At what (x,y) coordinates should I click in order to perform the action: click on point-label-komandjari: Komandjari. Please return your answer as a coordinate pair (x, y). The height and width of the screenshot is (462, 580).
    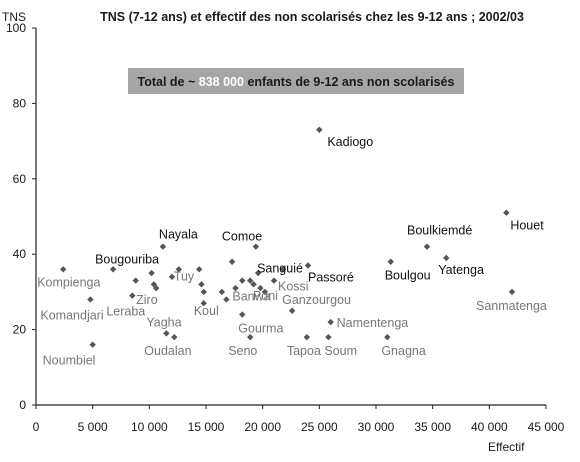
    Looking at the image, I should click on (71, 315).